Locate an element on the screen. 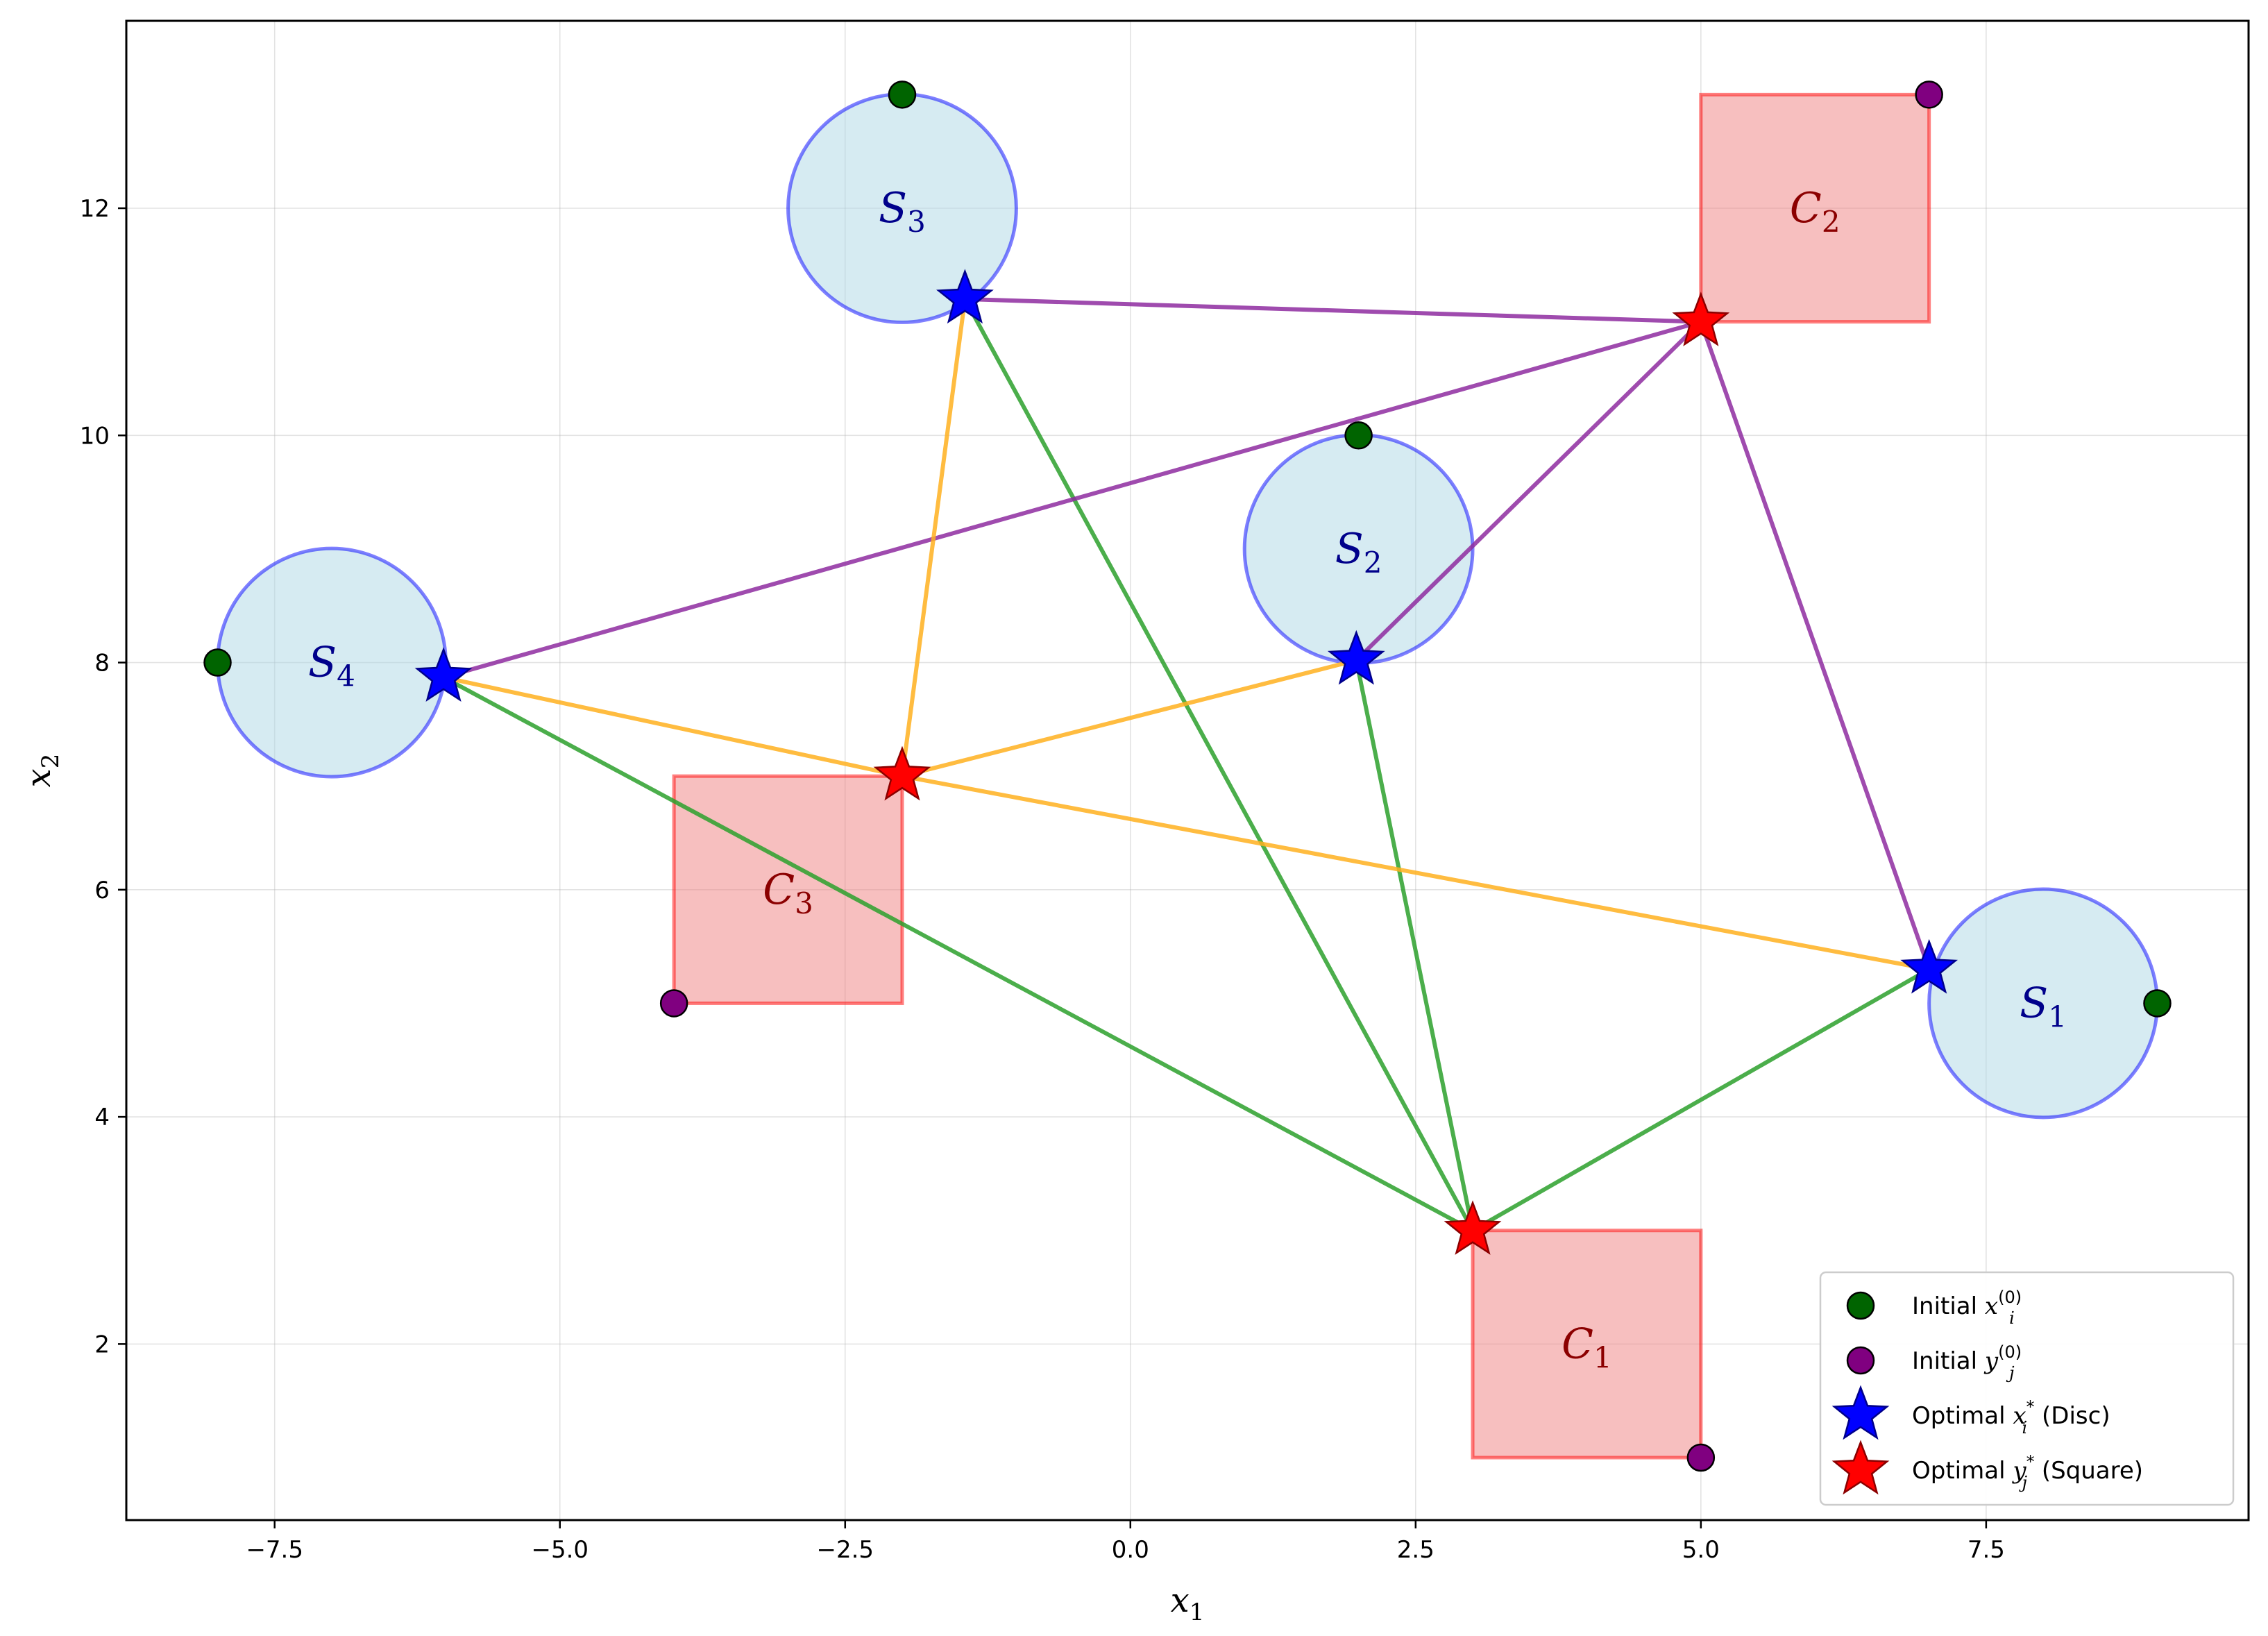 Image resolution: width=2268 pixels, height=1636 pixels. disc-label-4: S4 is located at coordinates (331, 666).